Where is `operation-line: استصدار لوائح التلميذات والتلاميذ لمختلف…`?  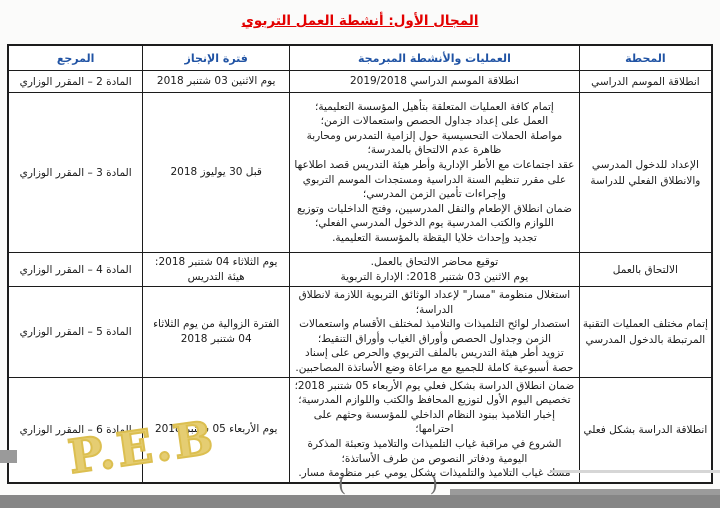
operation-line: استصدار لوائح التلميذات والتلاميذ لمختلف… is located at coordinates (434, 331).